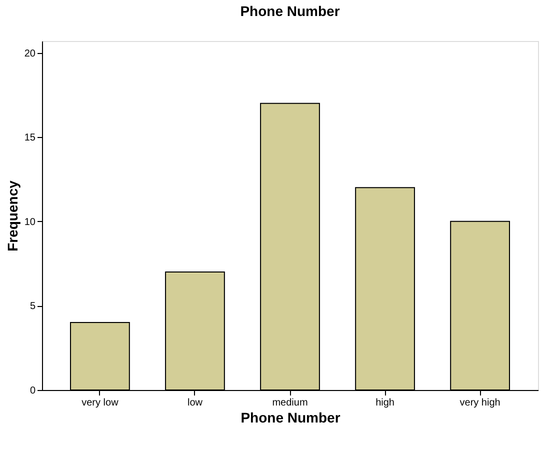 Image resolution: width=558 pixels, height=460 pixels. What do you see at coordinates (101, 403) in the screenshot?
I see `x-tick-label: very low` at bounding box center [101, 403].